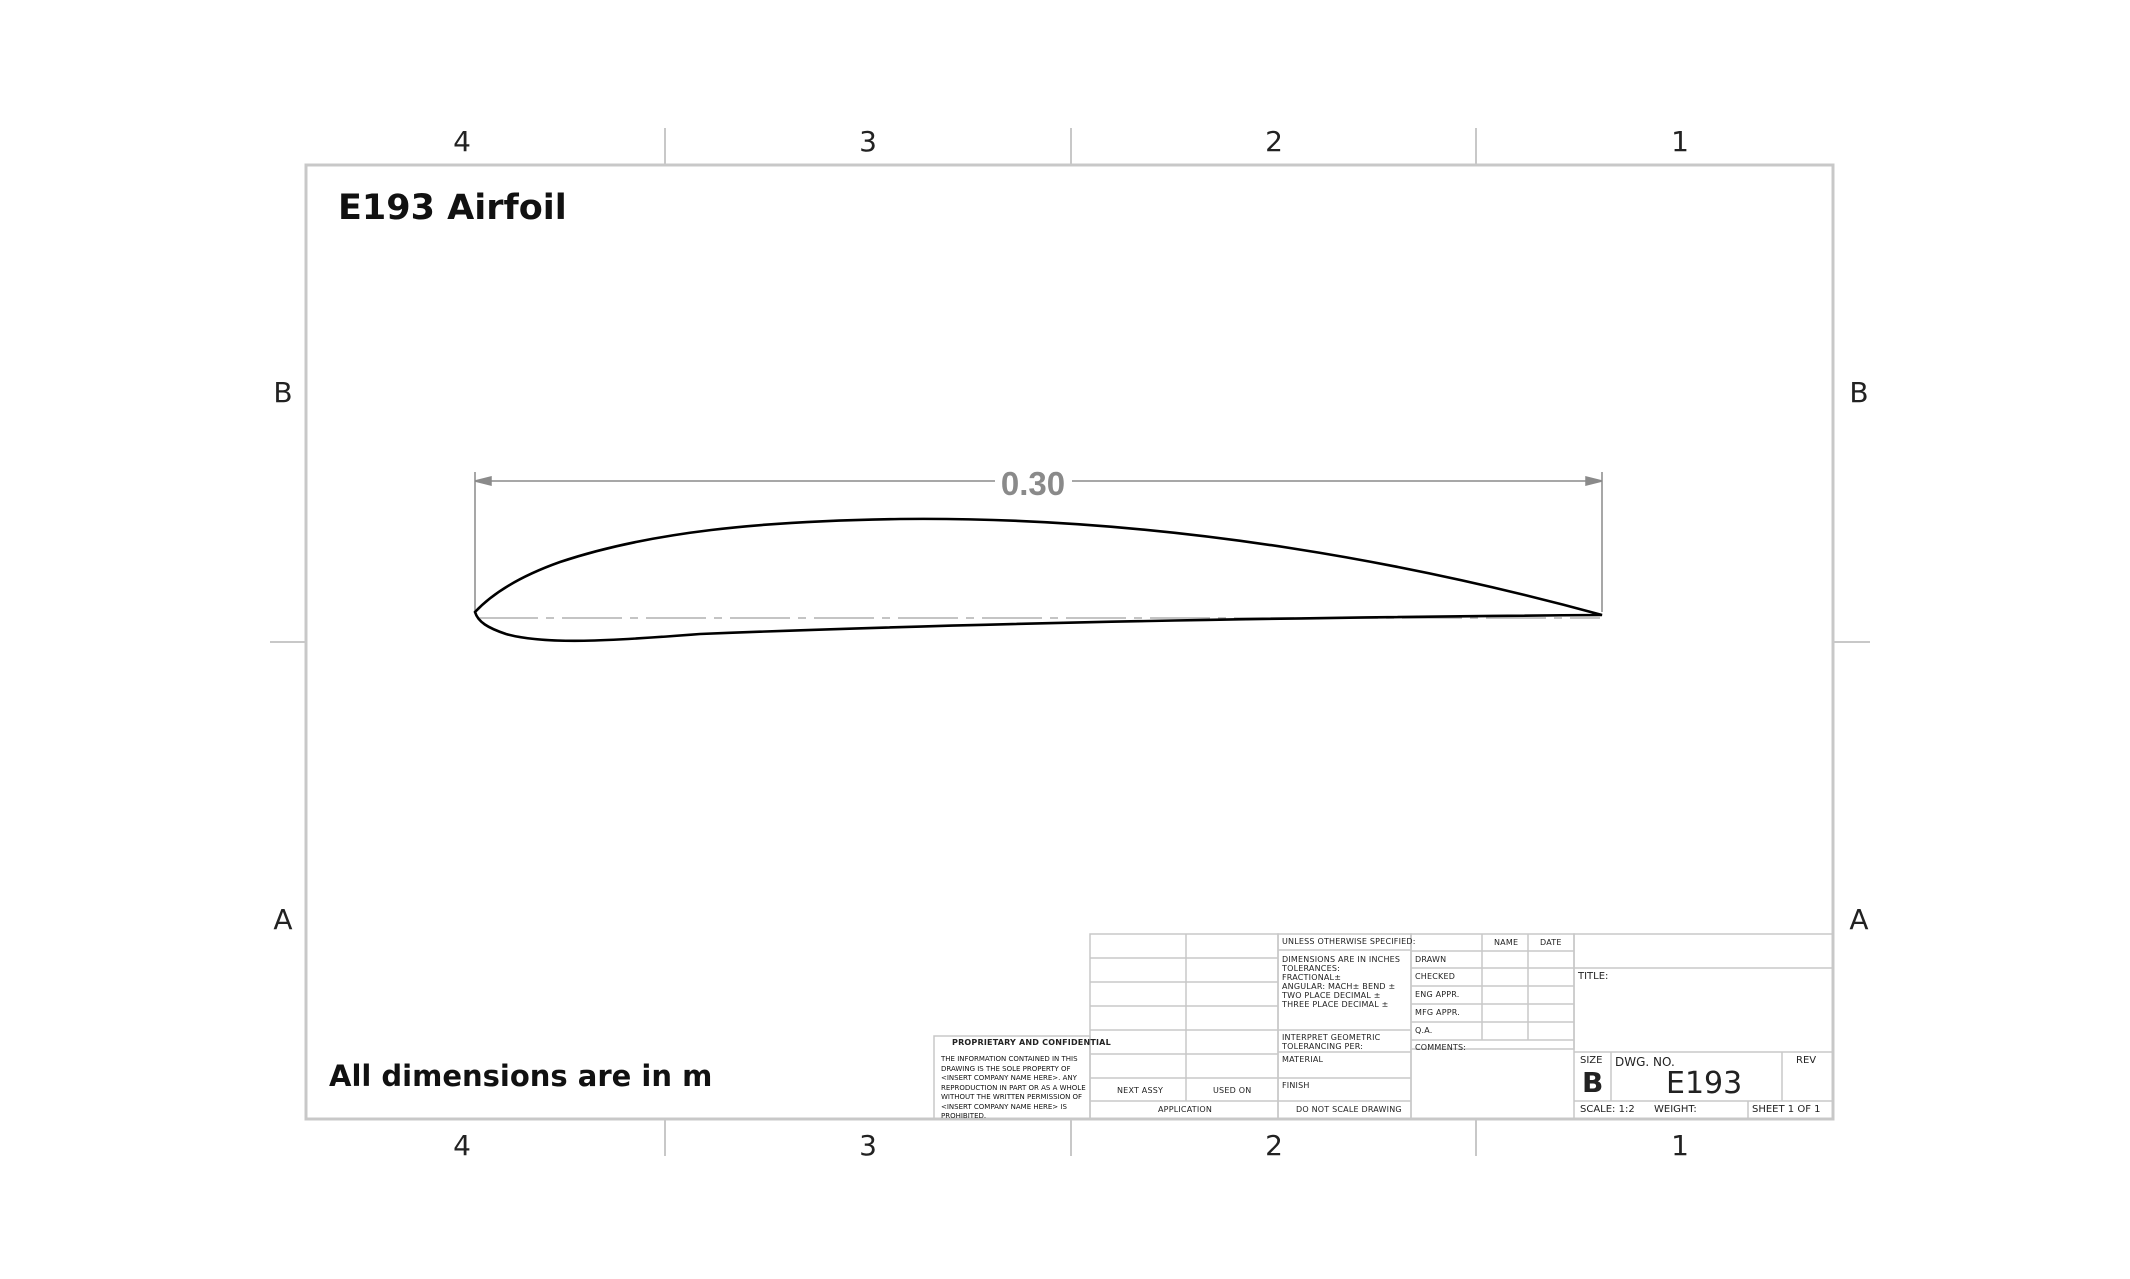 Image resolution: width=2130 pixels, height=1279 pixels. I want to click on drawn-label: DRAWN, so click(1431, 959).